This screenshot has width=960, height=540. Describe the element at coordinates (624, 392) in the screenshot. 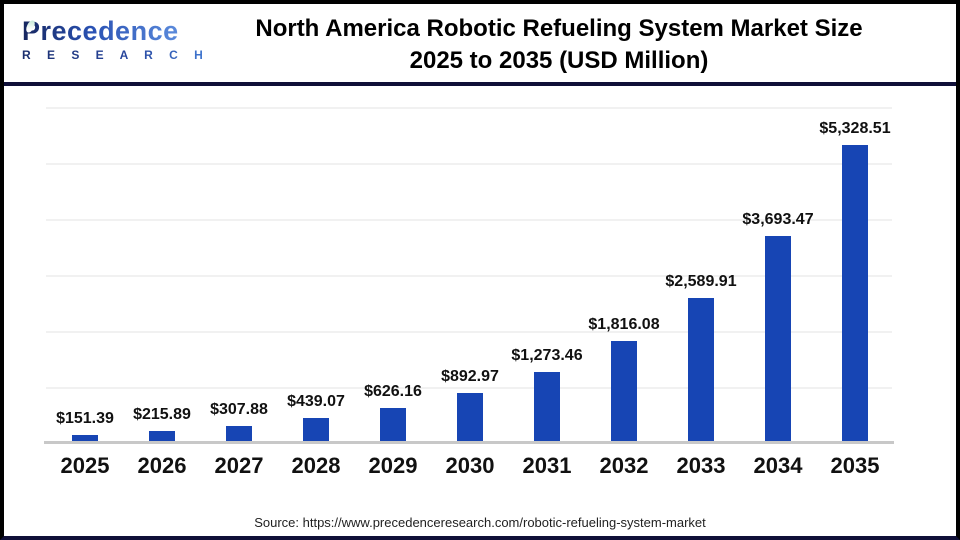

I see `bar-2032` at that location.